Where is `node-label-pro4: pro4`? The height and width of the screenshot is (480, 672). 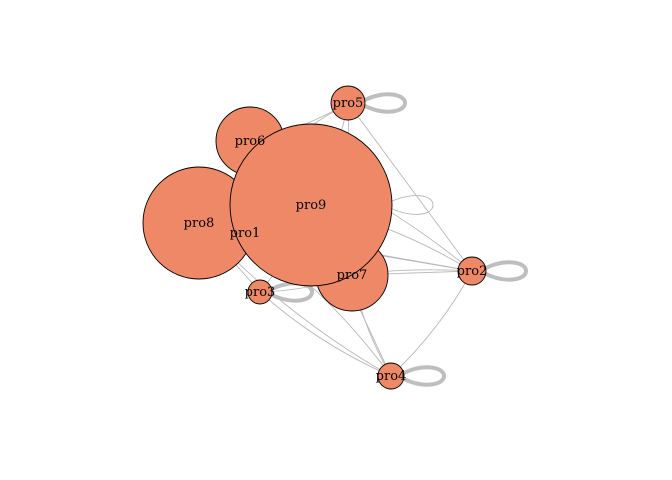
node-label-pro4: pro4 is located at coordinates (391, 376).